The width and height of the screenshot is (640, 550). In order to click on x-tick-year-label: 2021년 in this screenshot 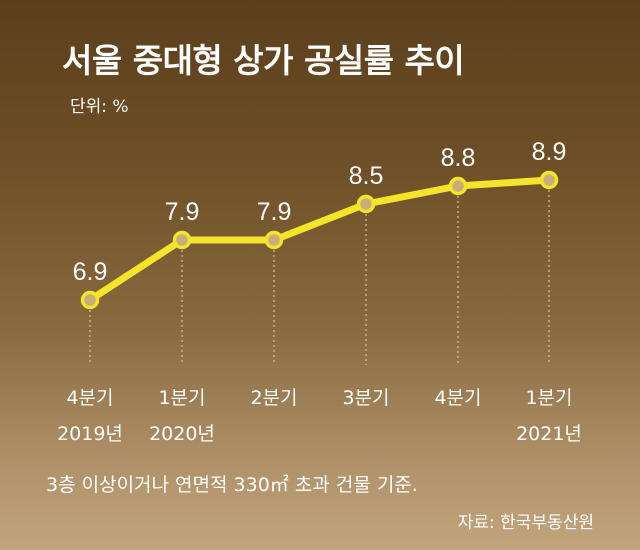, I will do `click(549, 434)`.